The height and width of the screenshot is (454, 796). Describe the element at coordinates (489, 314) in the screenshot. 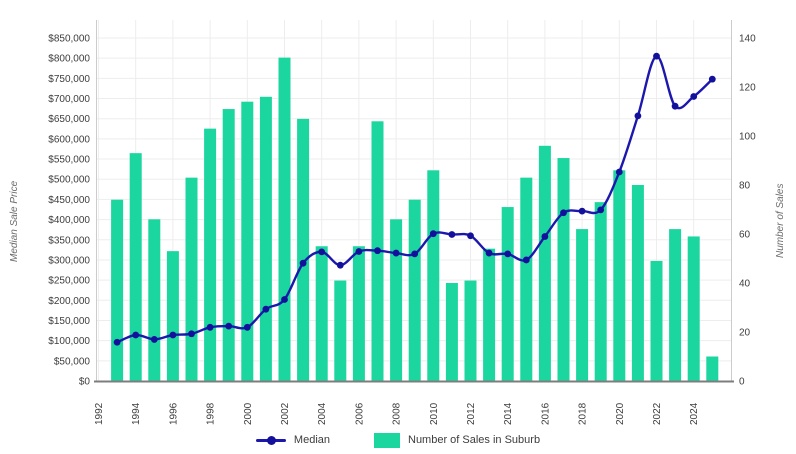

I see `bar-2013` at that location.